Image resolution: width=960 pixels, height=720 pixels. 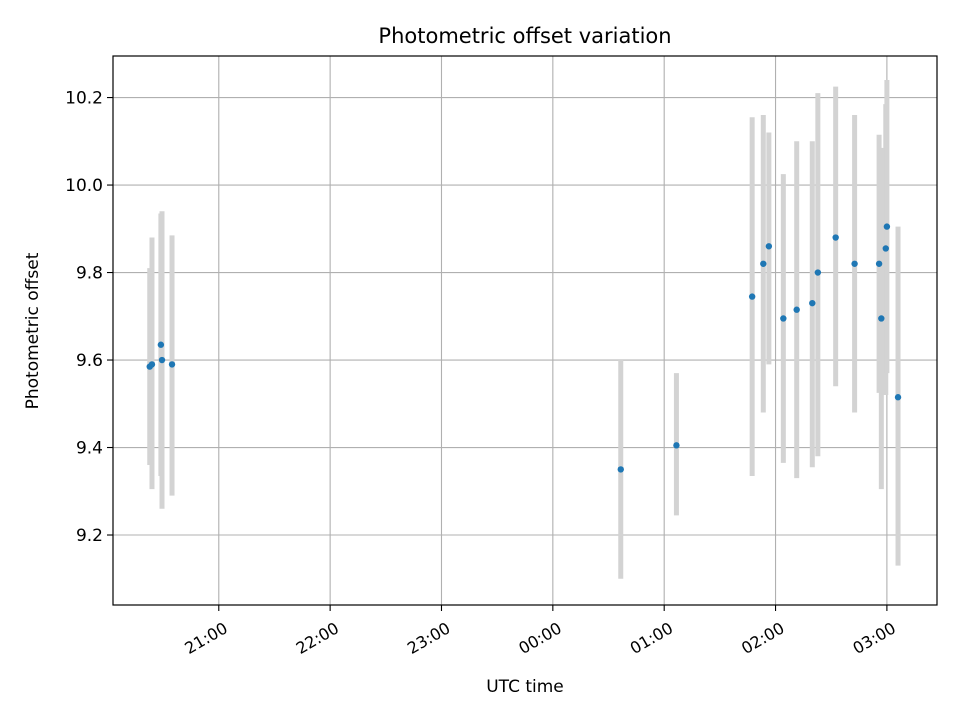 What do you see at coordinates (525, 687) in the screenshot?
I see `x-axis-label: UTC time` at bounding box center [525, 687].